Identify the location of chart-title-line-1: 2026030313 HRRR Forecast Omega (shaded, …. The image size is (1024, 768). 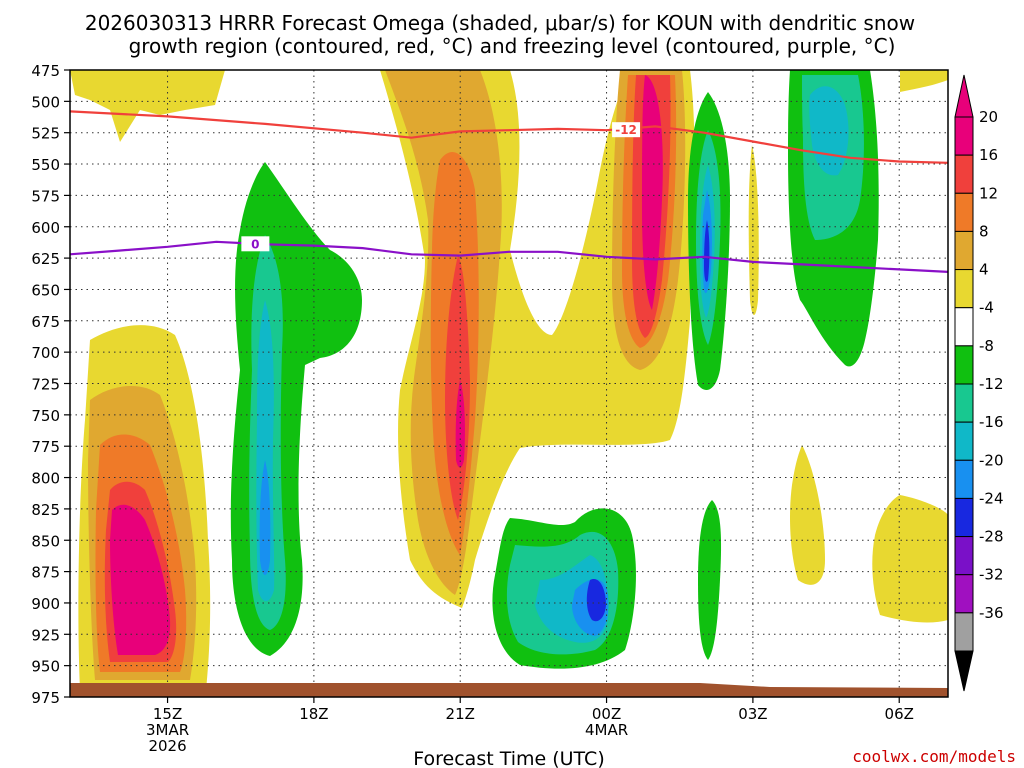
(500, 23).